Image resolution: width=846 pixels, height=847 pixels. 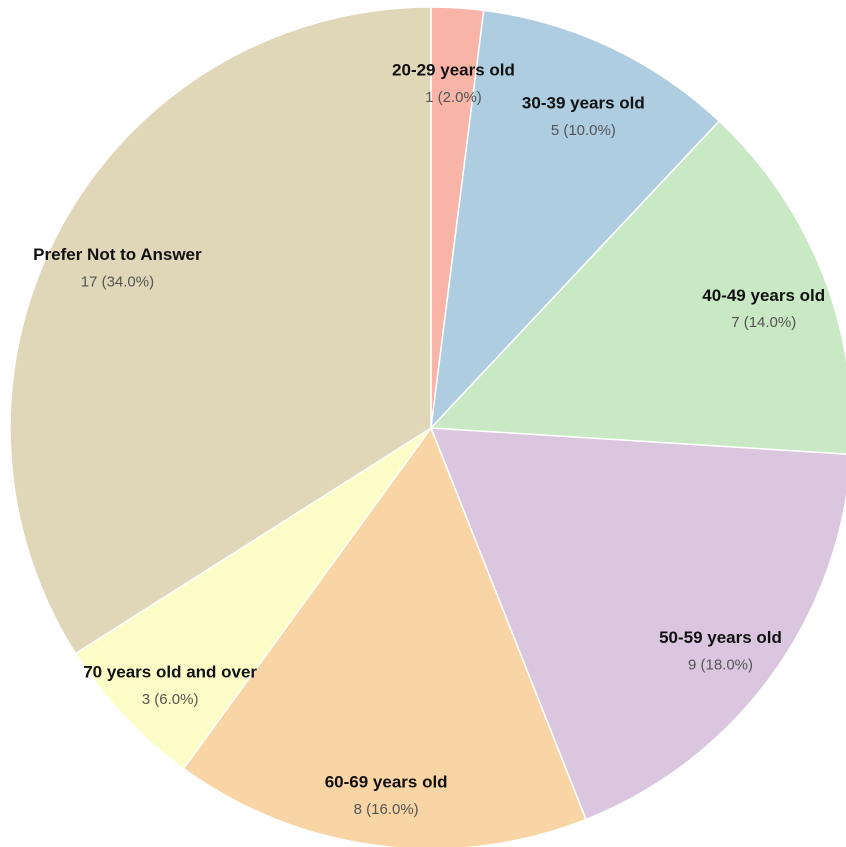 What do you see at coordinates (386, 782) in the screenshot?
I see `slice-label: 60-69 years old` at bounding box center [386, 782].